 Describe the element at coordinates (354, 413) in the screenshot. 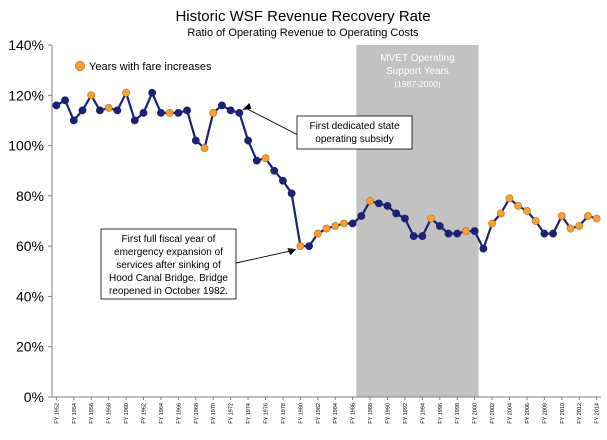

I see `x-tick-label: FY 1986` at that location.